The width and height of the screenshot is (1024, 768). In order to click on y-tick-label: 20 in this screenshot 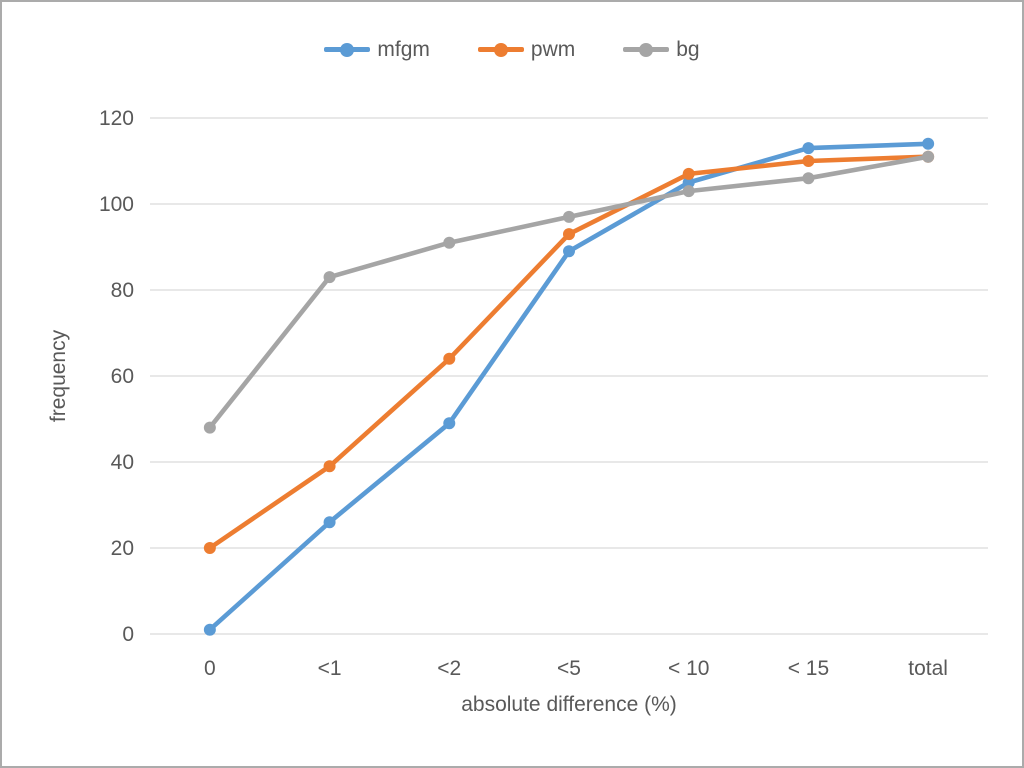, I will do `click(122, 548)`.